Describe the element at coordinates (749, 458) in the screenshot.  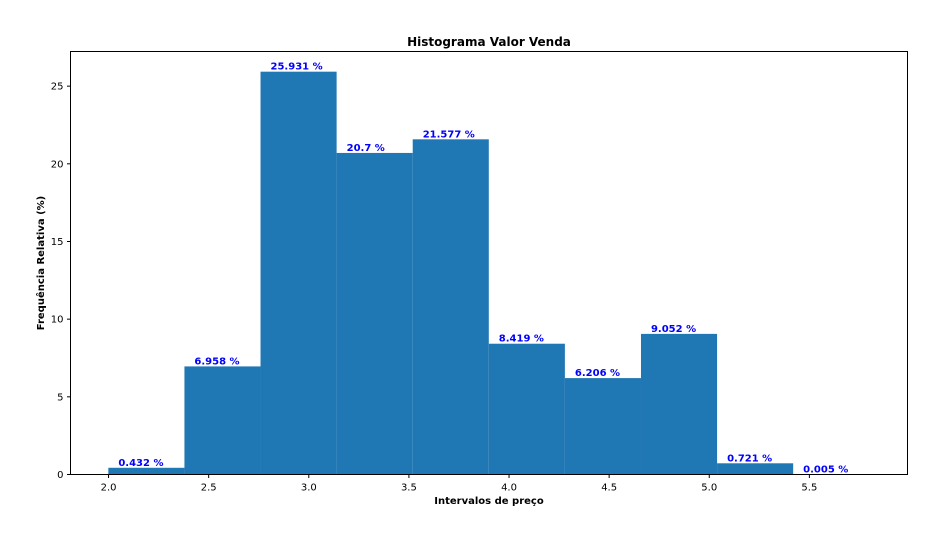
I see `bar-value-label: 0.721 %` at that location.